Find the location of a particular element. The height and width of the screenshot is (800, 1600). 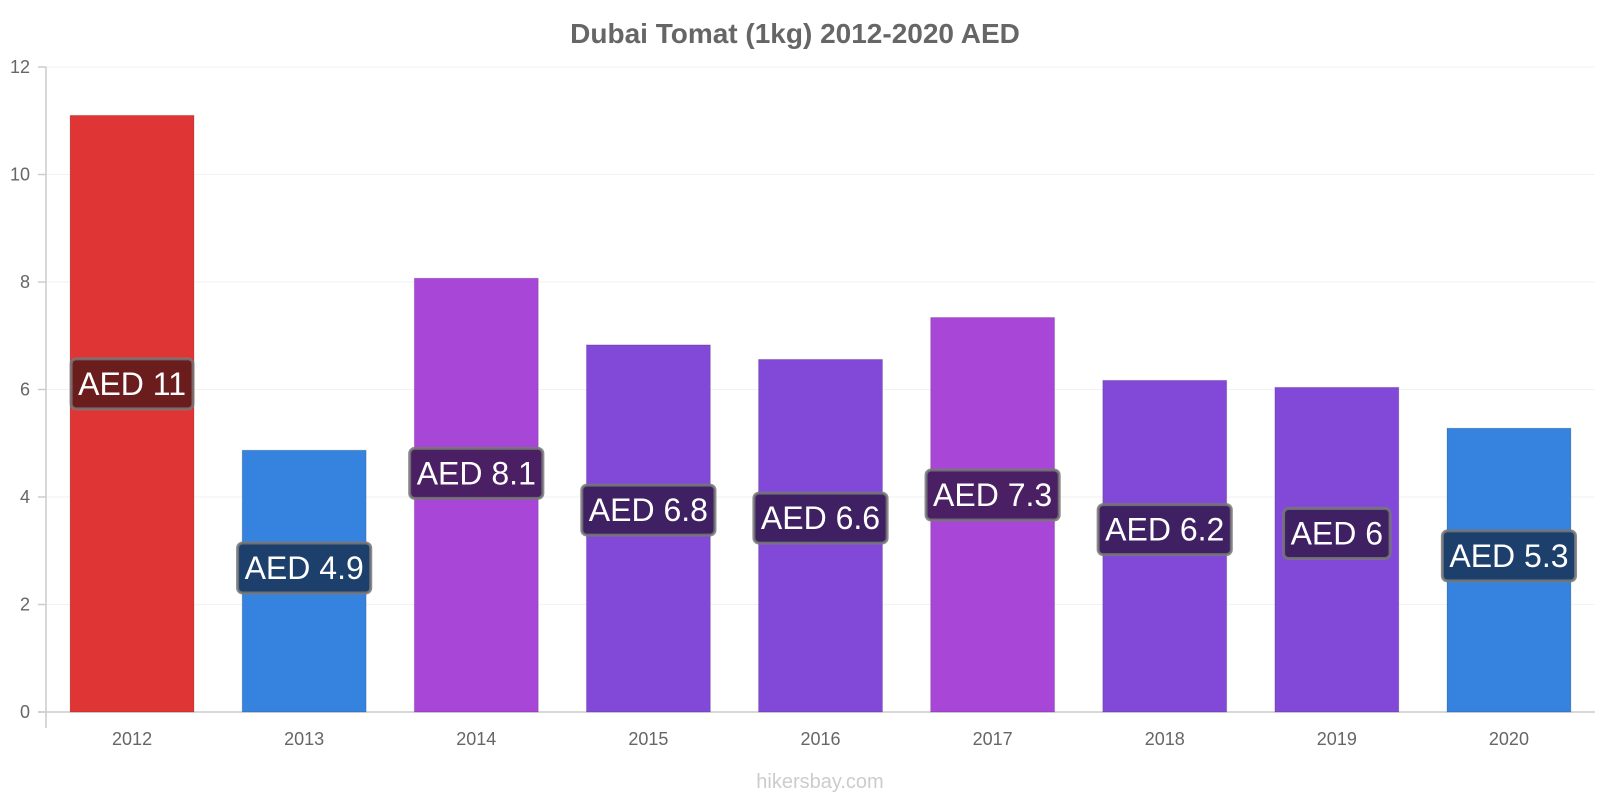

data-label-2017: AED 7.3 is located at coordinates (992, 495).